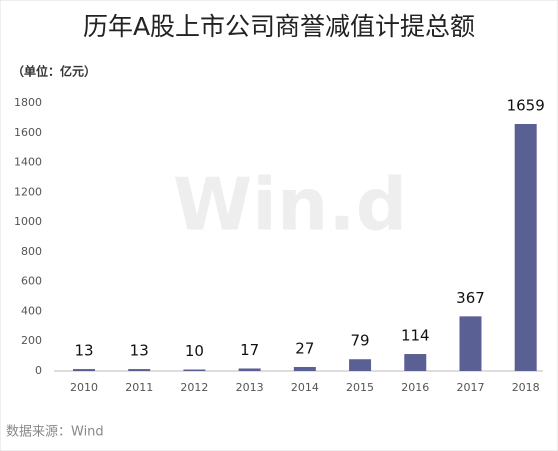 The height and width of the screenshot is (451, 558). Describe the element at coordinates (279, 26) in the screenshot. I see `chart-title: 历年A股上市公司商誉减值计提总额` at that location.